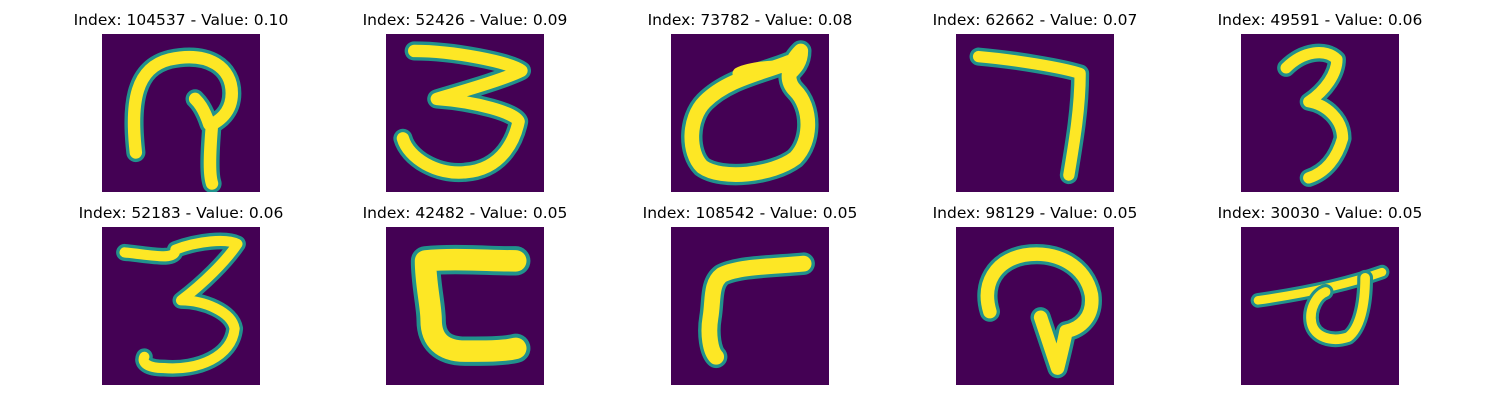 This screenshot has height=400, width=1500. Describe the element at coordinates (181, 213) in the screenshot. I see `panel-title: Index: 52183 - Value: 0.06` at that location.